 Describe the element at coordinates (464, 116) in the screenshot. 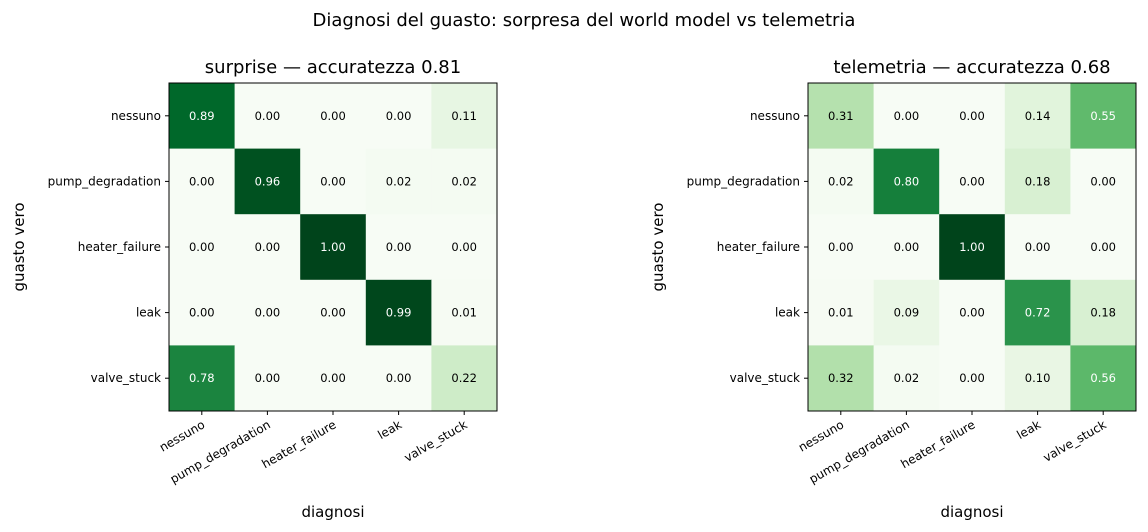

I see `cell-value-label: 0.11` at that location.